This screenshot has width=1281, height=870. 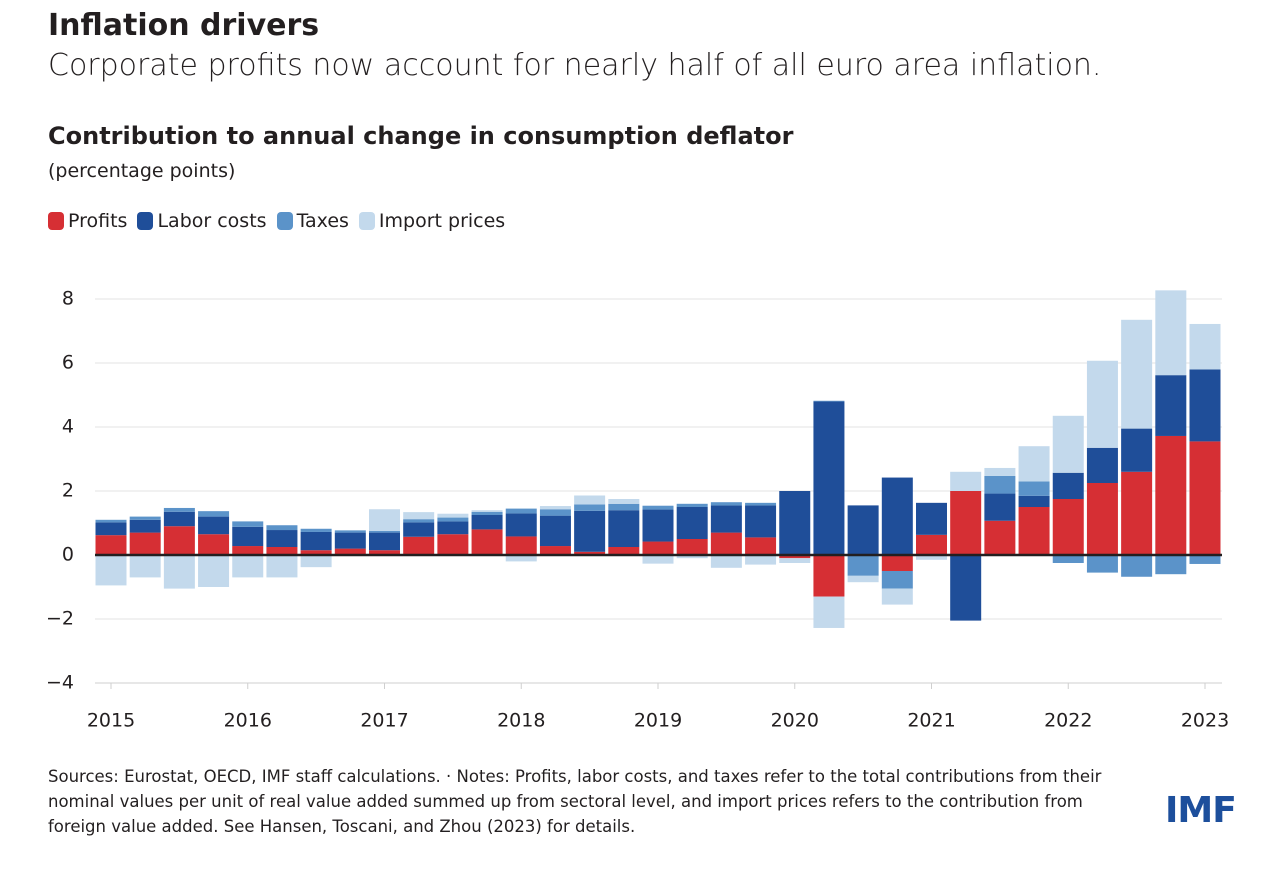 What do you see at coordinates (931, 721) in the screenshot?
I see `x-tick-label: 2021` at bounding box center [931, 721].